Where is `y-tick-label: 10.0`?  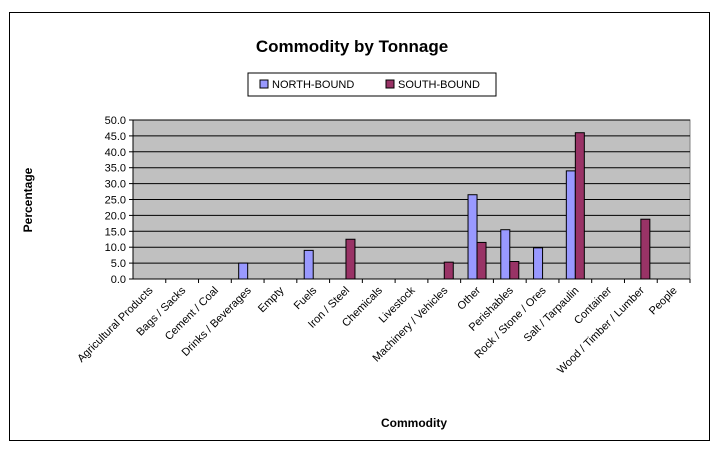 y-tick-label: 10.0 is located at coordinates (115, 248).